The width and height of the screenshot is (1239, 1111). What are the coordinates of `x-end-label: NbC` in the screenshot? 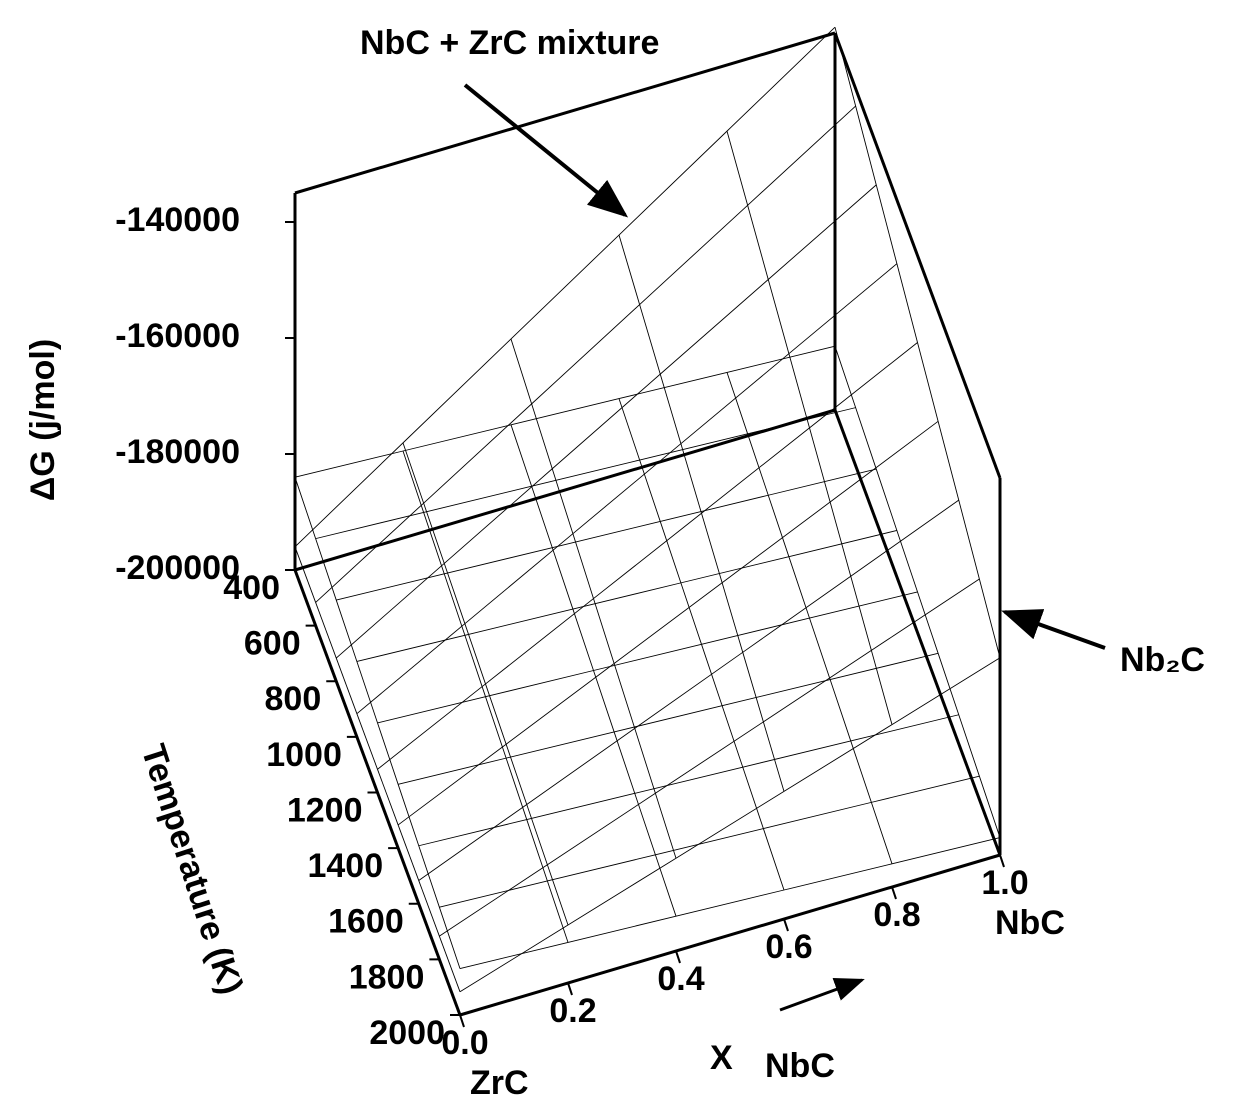 It's located at (1030, 923).